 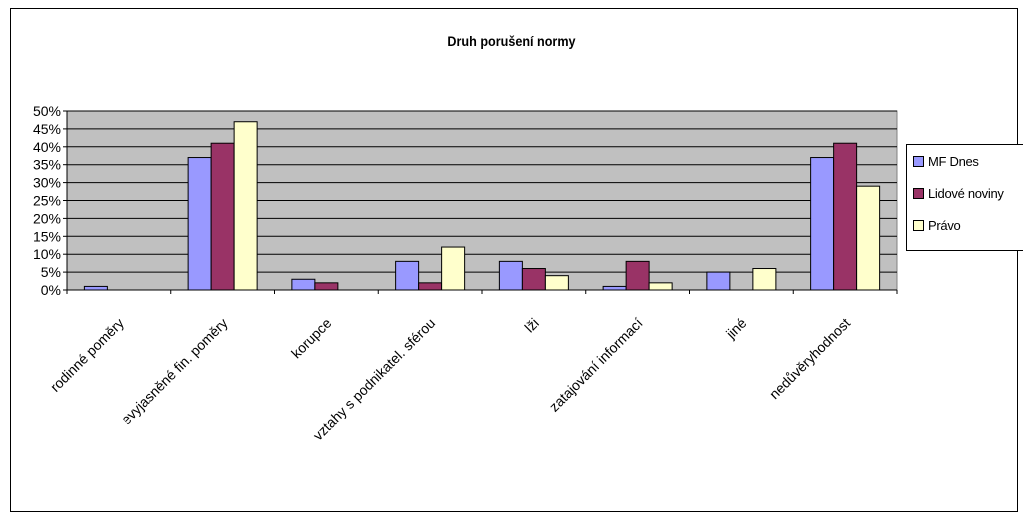 What do you see at coordinates (374, 379) in the screenshot?
I see `x-category-label: vztahy s podnikatel. sférou` at bounding box center [374, 379].